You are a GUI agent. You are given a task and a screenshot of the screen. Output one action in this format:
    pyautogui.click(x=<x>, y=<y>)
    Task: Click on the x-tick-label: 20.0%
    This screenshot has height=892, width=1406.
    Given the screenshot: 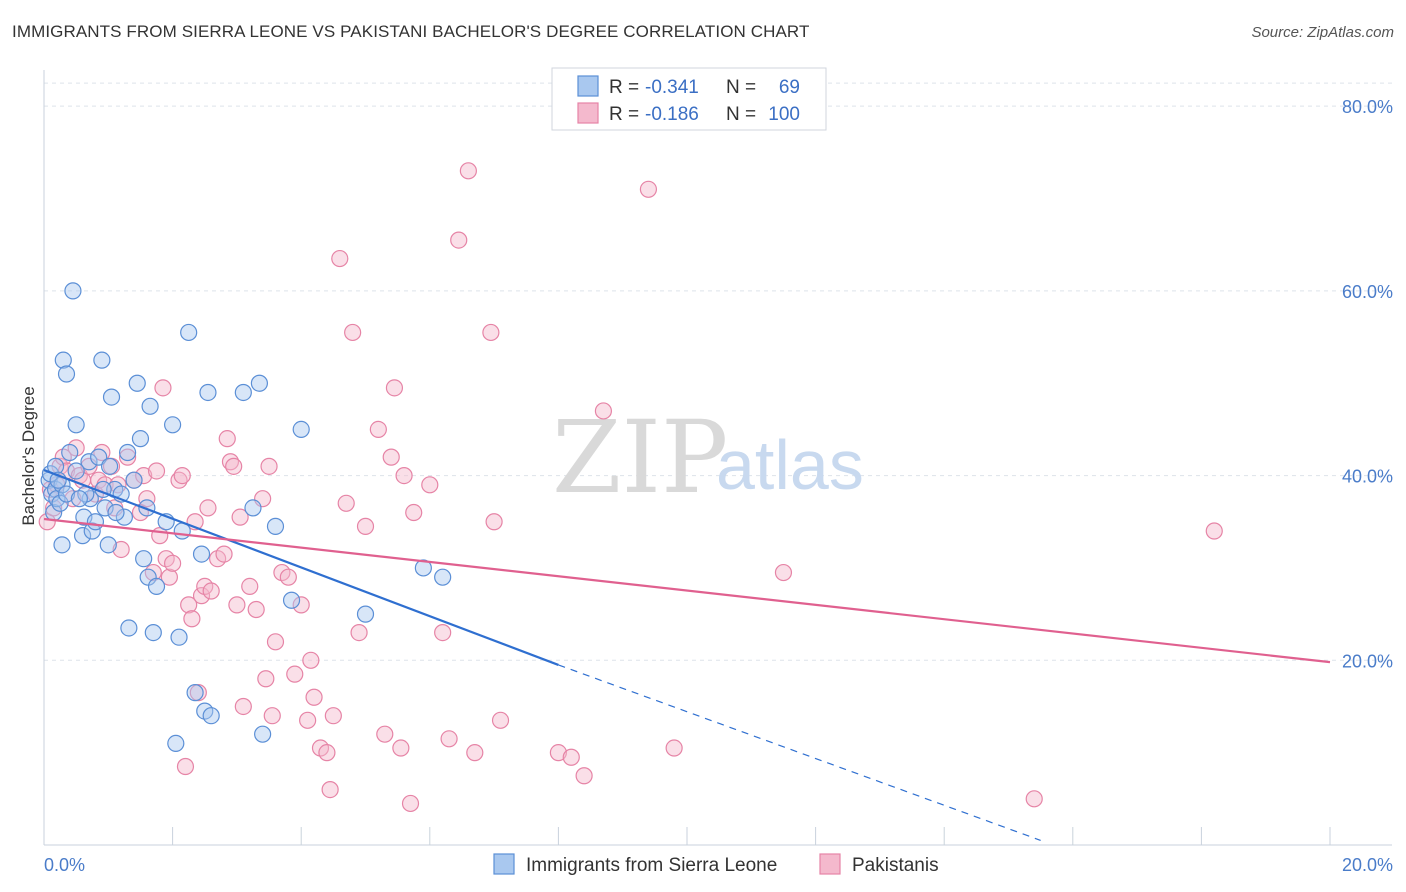 What is the action you would take?
    pyautogui.click(x=1367, y=865)
    